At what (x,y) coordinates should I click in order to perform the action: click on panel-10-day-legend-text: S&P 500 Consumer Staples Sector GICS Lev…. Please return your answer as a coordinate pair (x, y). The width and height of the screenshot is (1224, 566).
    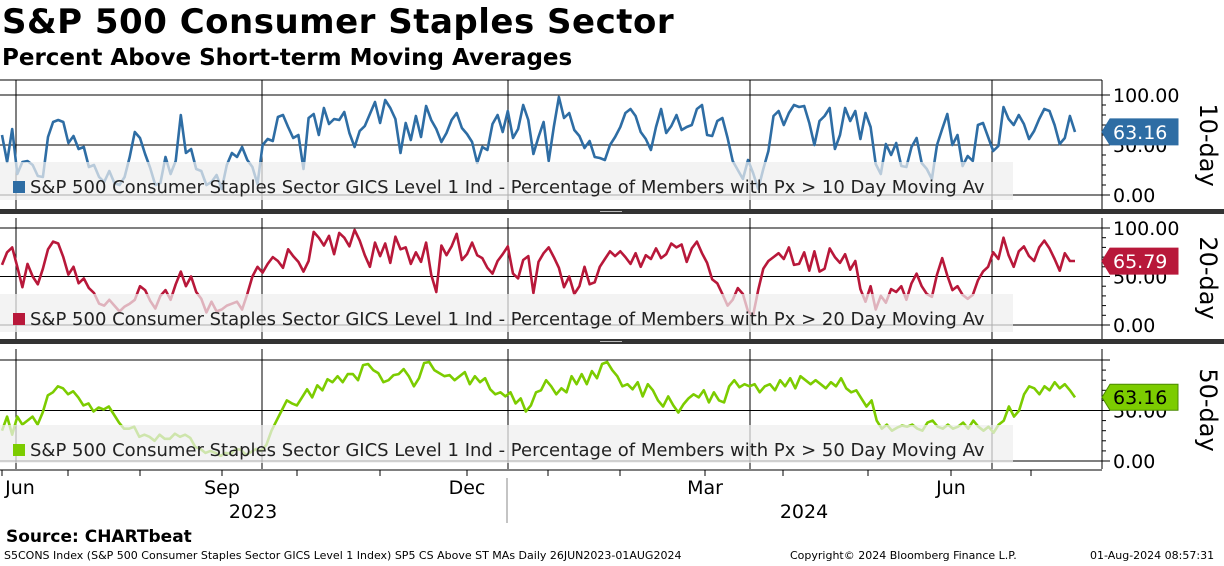
    Looking at the image, I should click on (507, 187).